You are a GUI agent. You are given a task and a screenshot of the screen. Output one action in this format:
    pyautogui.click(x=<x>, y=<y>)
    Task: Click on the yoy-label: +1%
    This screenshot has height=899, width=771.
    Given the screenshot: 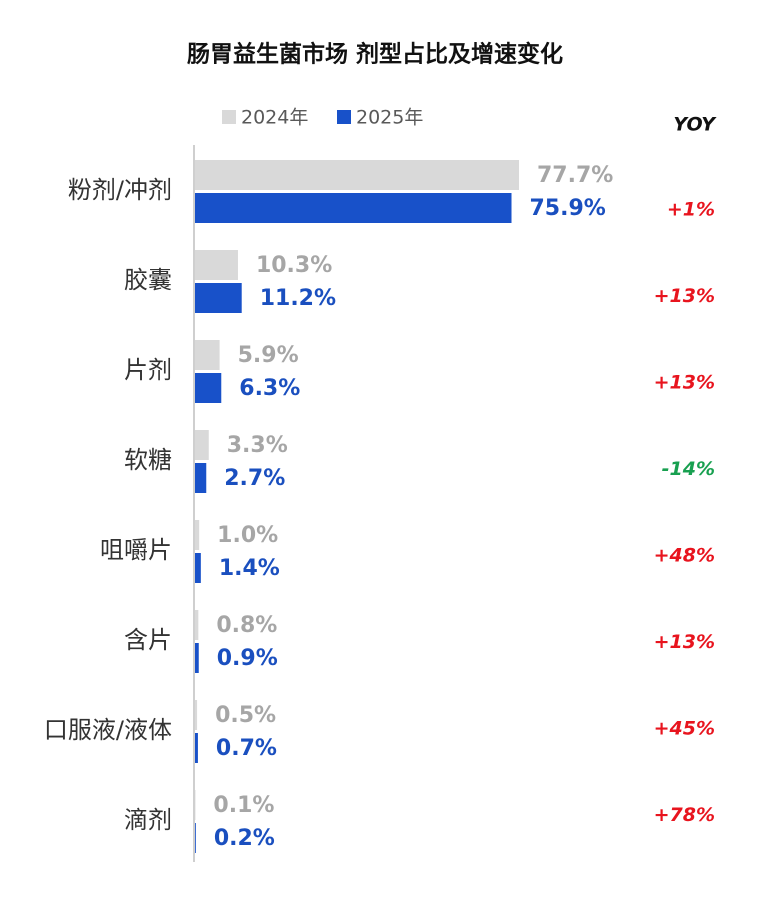 What is the action you would take?
    pyautogui.click(x=691, y=210)
    